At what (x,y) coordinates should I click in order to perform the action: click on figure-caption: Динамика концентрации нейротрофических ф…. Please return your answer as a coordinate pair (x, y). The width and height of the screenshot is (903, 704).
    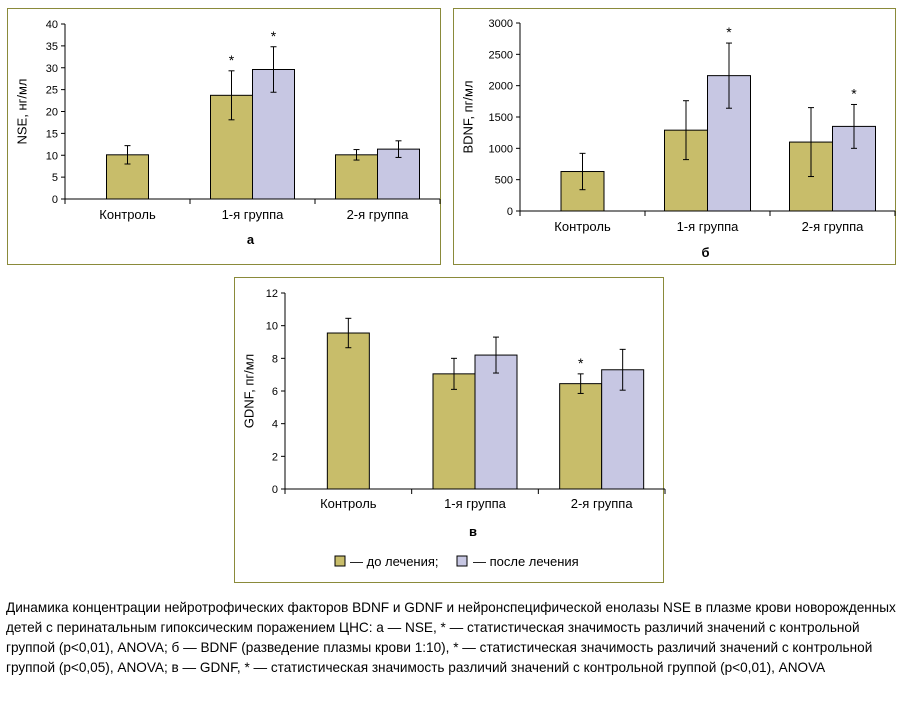
    Looking at the image, I should click on (452, 638).